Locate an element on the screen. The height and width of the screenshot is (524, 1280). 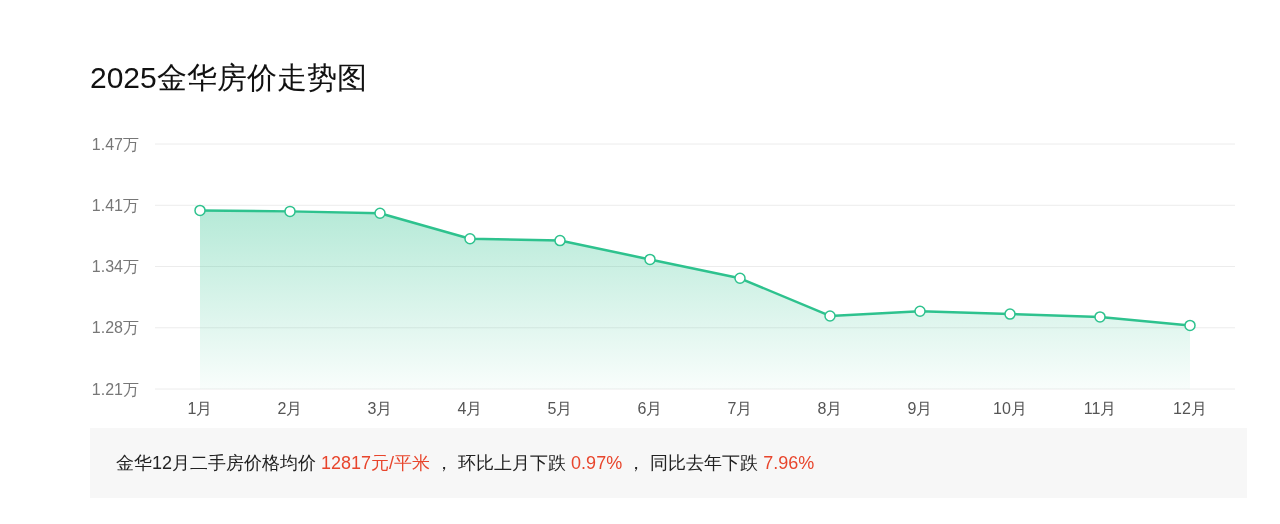
y-tick-label: 1.21万 is located at coordinates (115, 389).